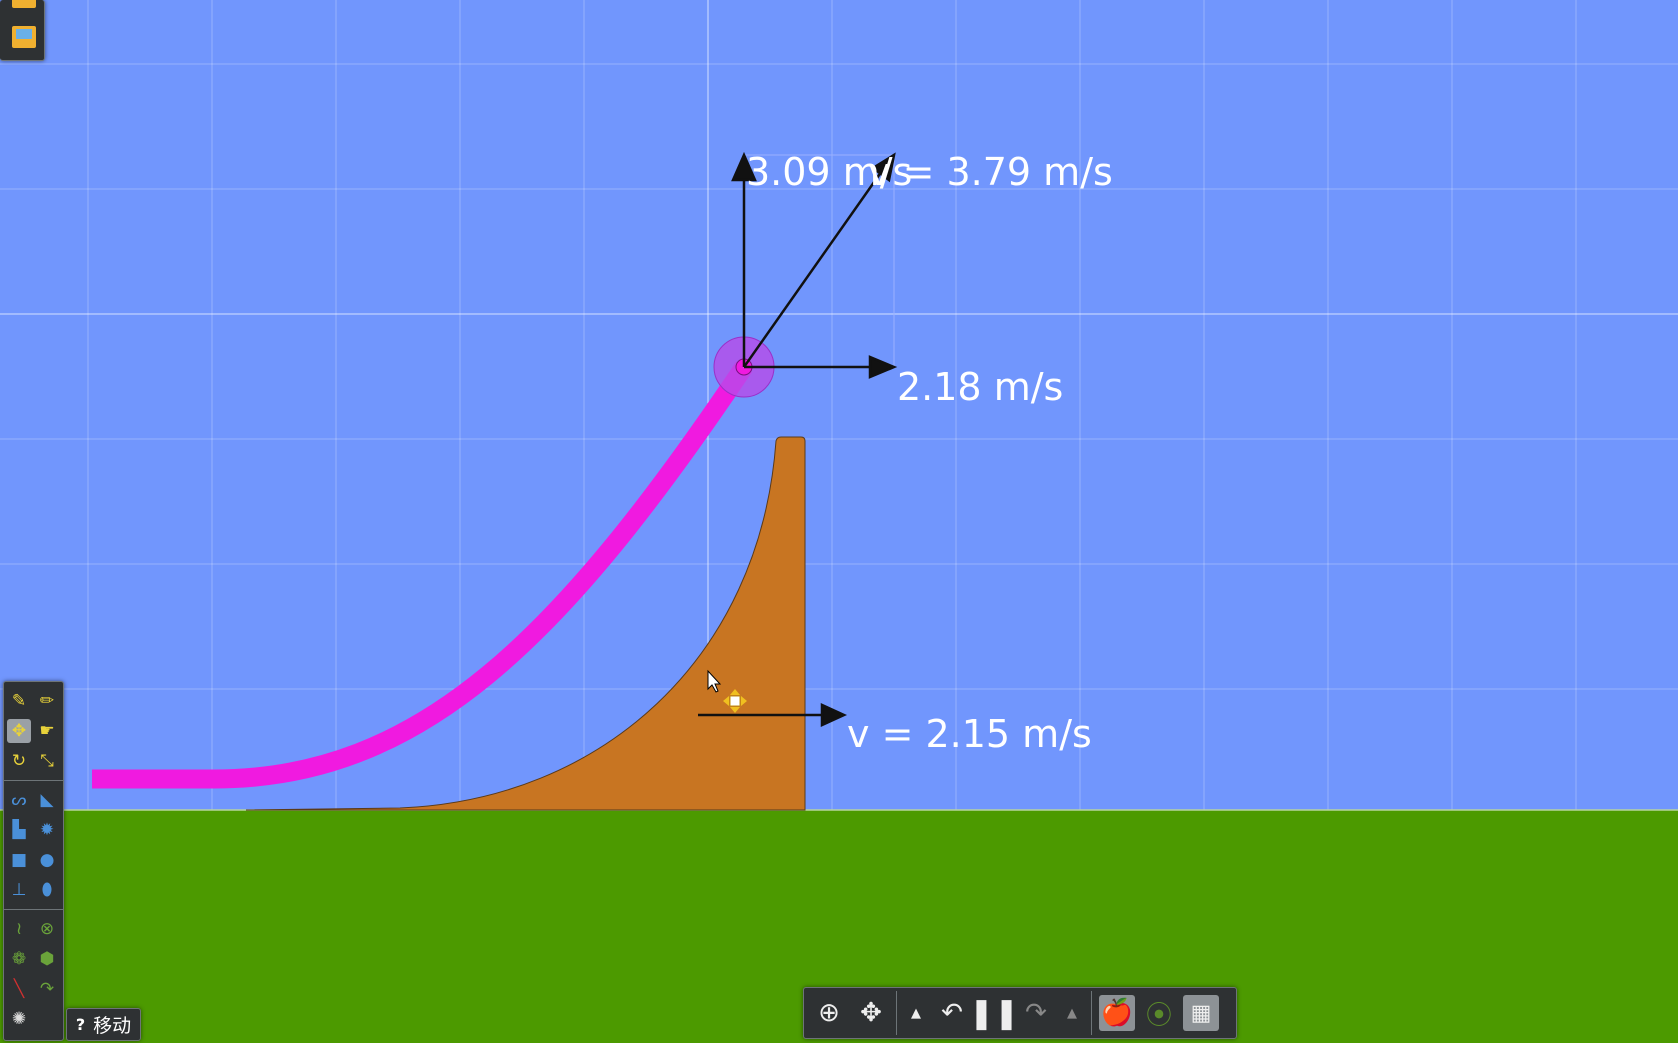 This screenshot has height=1043, width=1678. What do you see at coordinates (714, 681) in the screenshot?
I see `mouse-cursor-icon` at bounding box center [714, 681].